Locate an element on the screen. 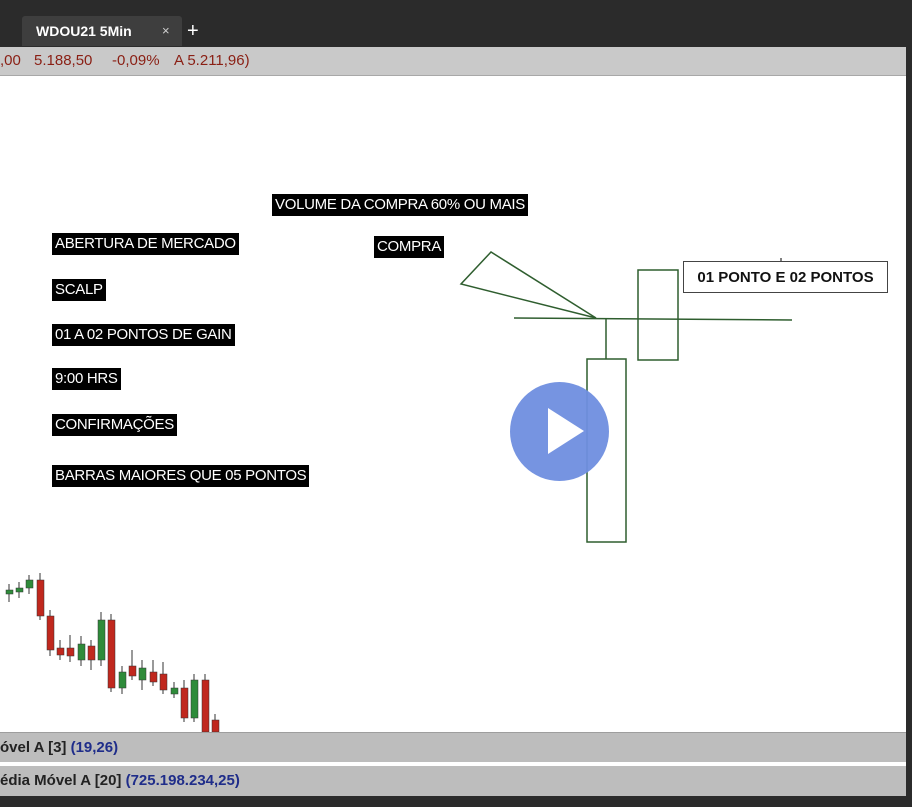 This screenshot has width=912, height=807. quote-value-1: ,00 is located at coordinates (10, 60).